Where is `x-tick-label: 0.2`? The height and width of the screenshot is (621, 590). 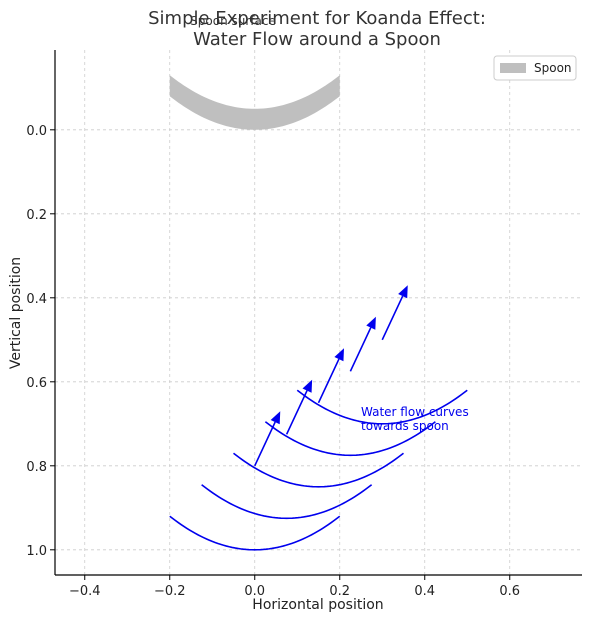 x-tick-label: 0.2 is located at coordinates (339, 591).